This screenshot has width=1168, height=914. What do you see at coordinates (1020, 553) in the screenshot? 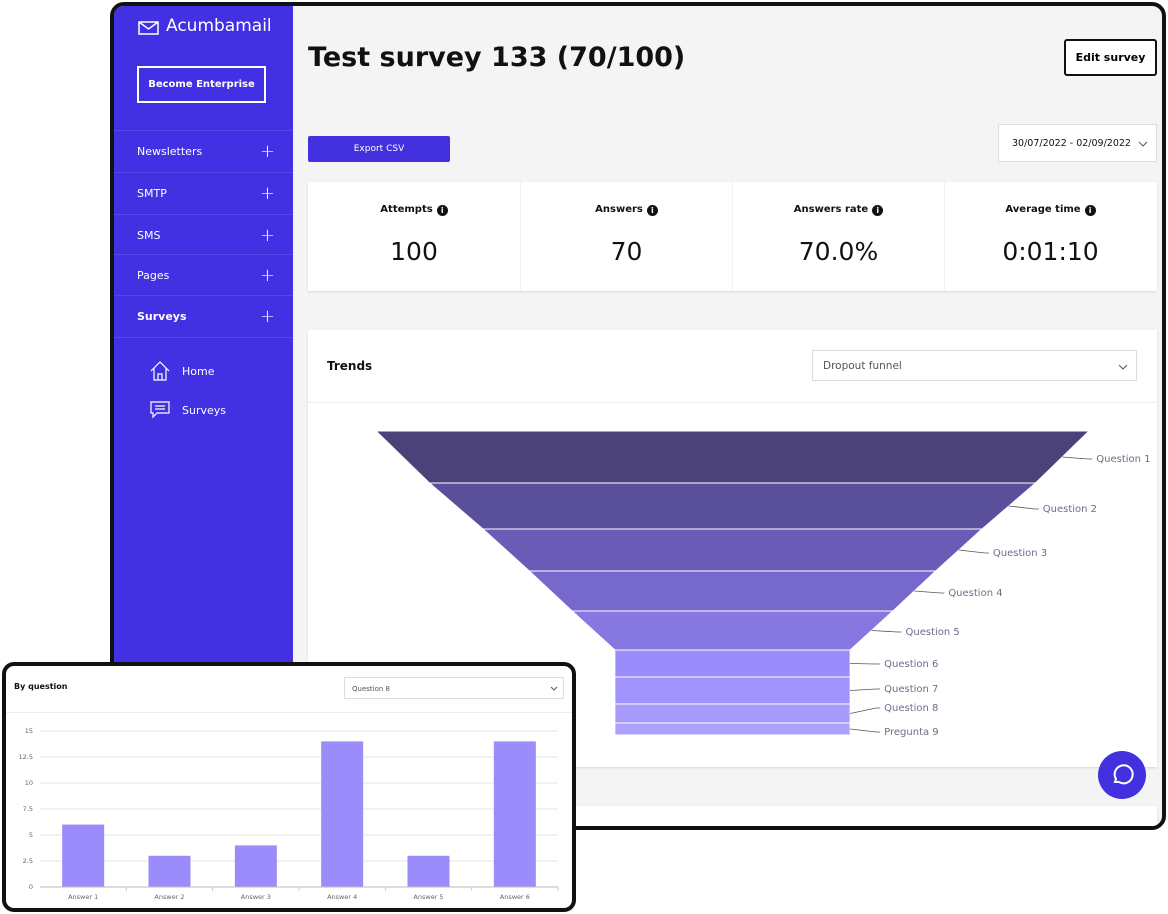
I see `funnel-label: Question 3` at bounding box center [1020, 553].